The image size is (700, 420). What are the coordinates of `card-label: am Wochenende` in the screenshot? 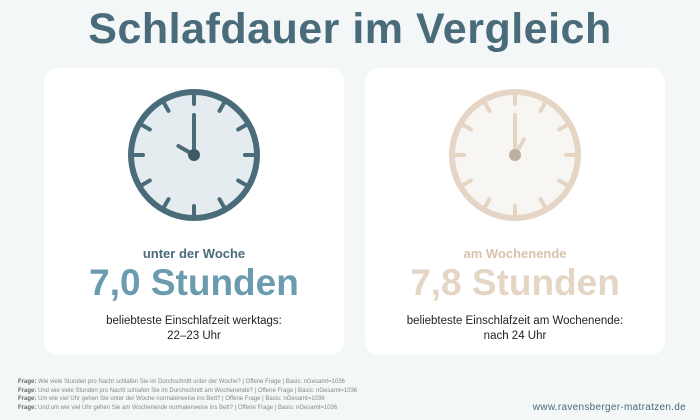 It's located at (515, 253).